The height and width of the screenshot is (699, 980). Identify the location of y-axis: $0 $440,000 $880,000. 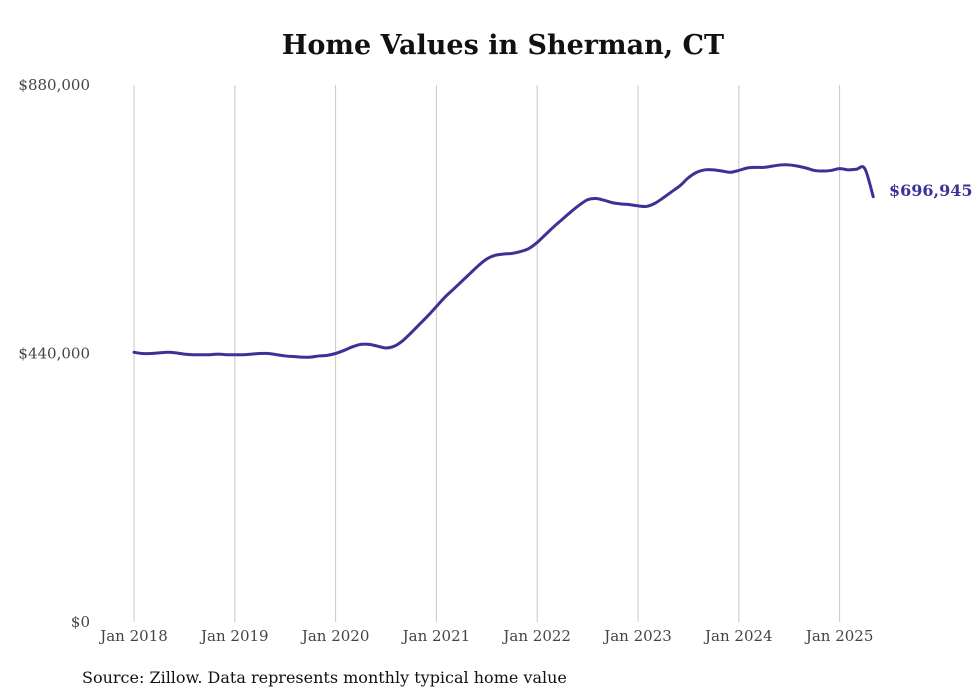
(54, 353).